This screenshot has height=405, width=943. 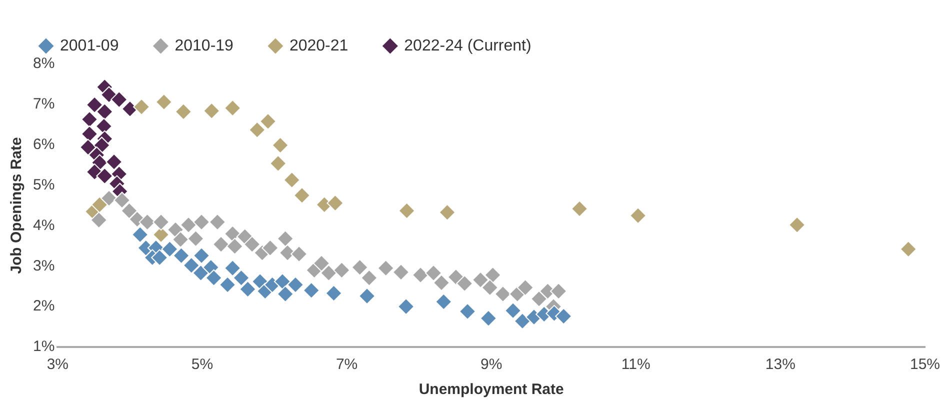 What do you see at coordinates (204, 45) in the screenshot?
I see `legend-label: 2010-19` at bounding box center [204, 45].